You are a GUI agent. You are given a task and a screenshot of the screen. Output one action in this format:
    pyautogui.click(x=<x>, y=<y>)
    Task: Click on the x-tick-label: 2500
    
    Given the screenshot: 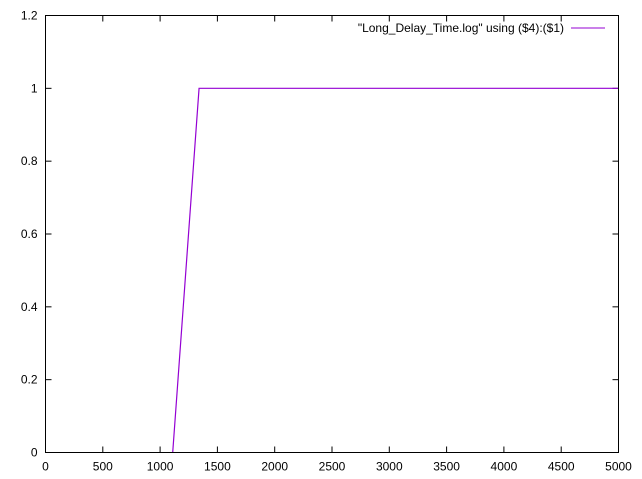 What is the action you would take?
    pyautogui.click(x=332, y=467)
    